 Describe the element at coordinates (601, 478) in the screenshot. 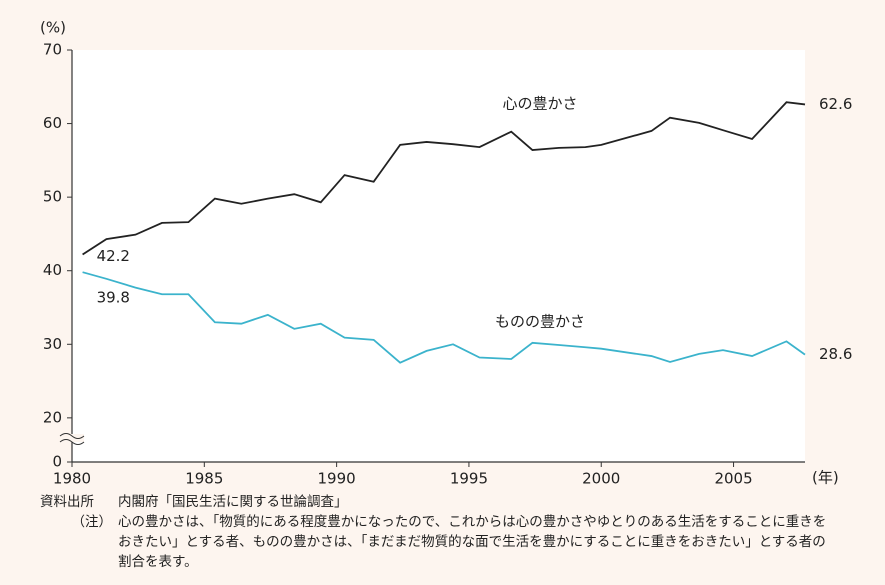

I see `x-tick-label: 2000` at that location.